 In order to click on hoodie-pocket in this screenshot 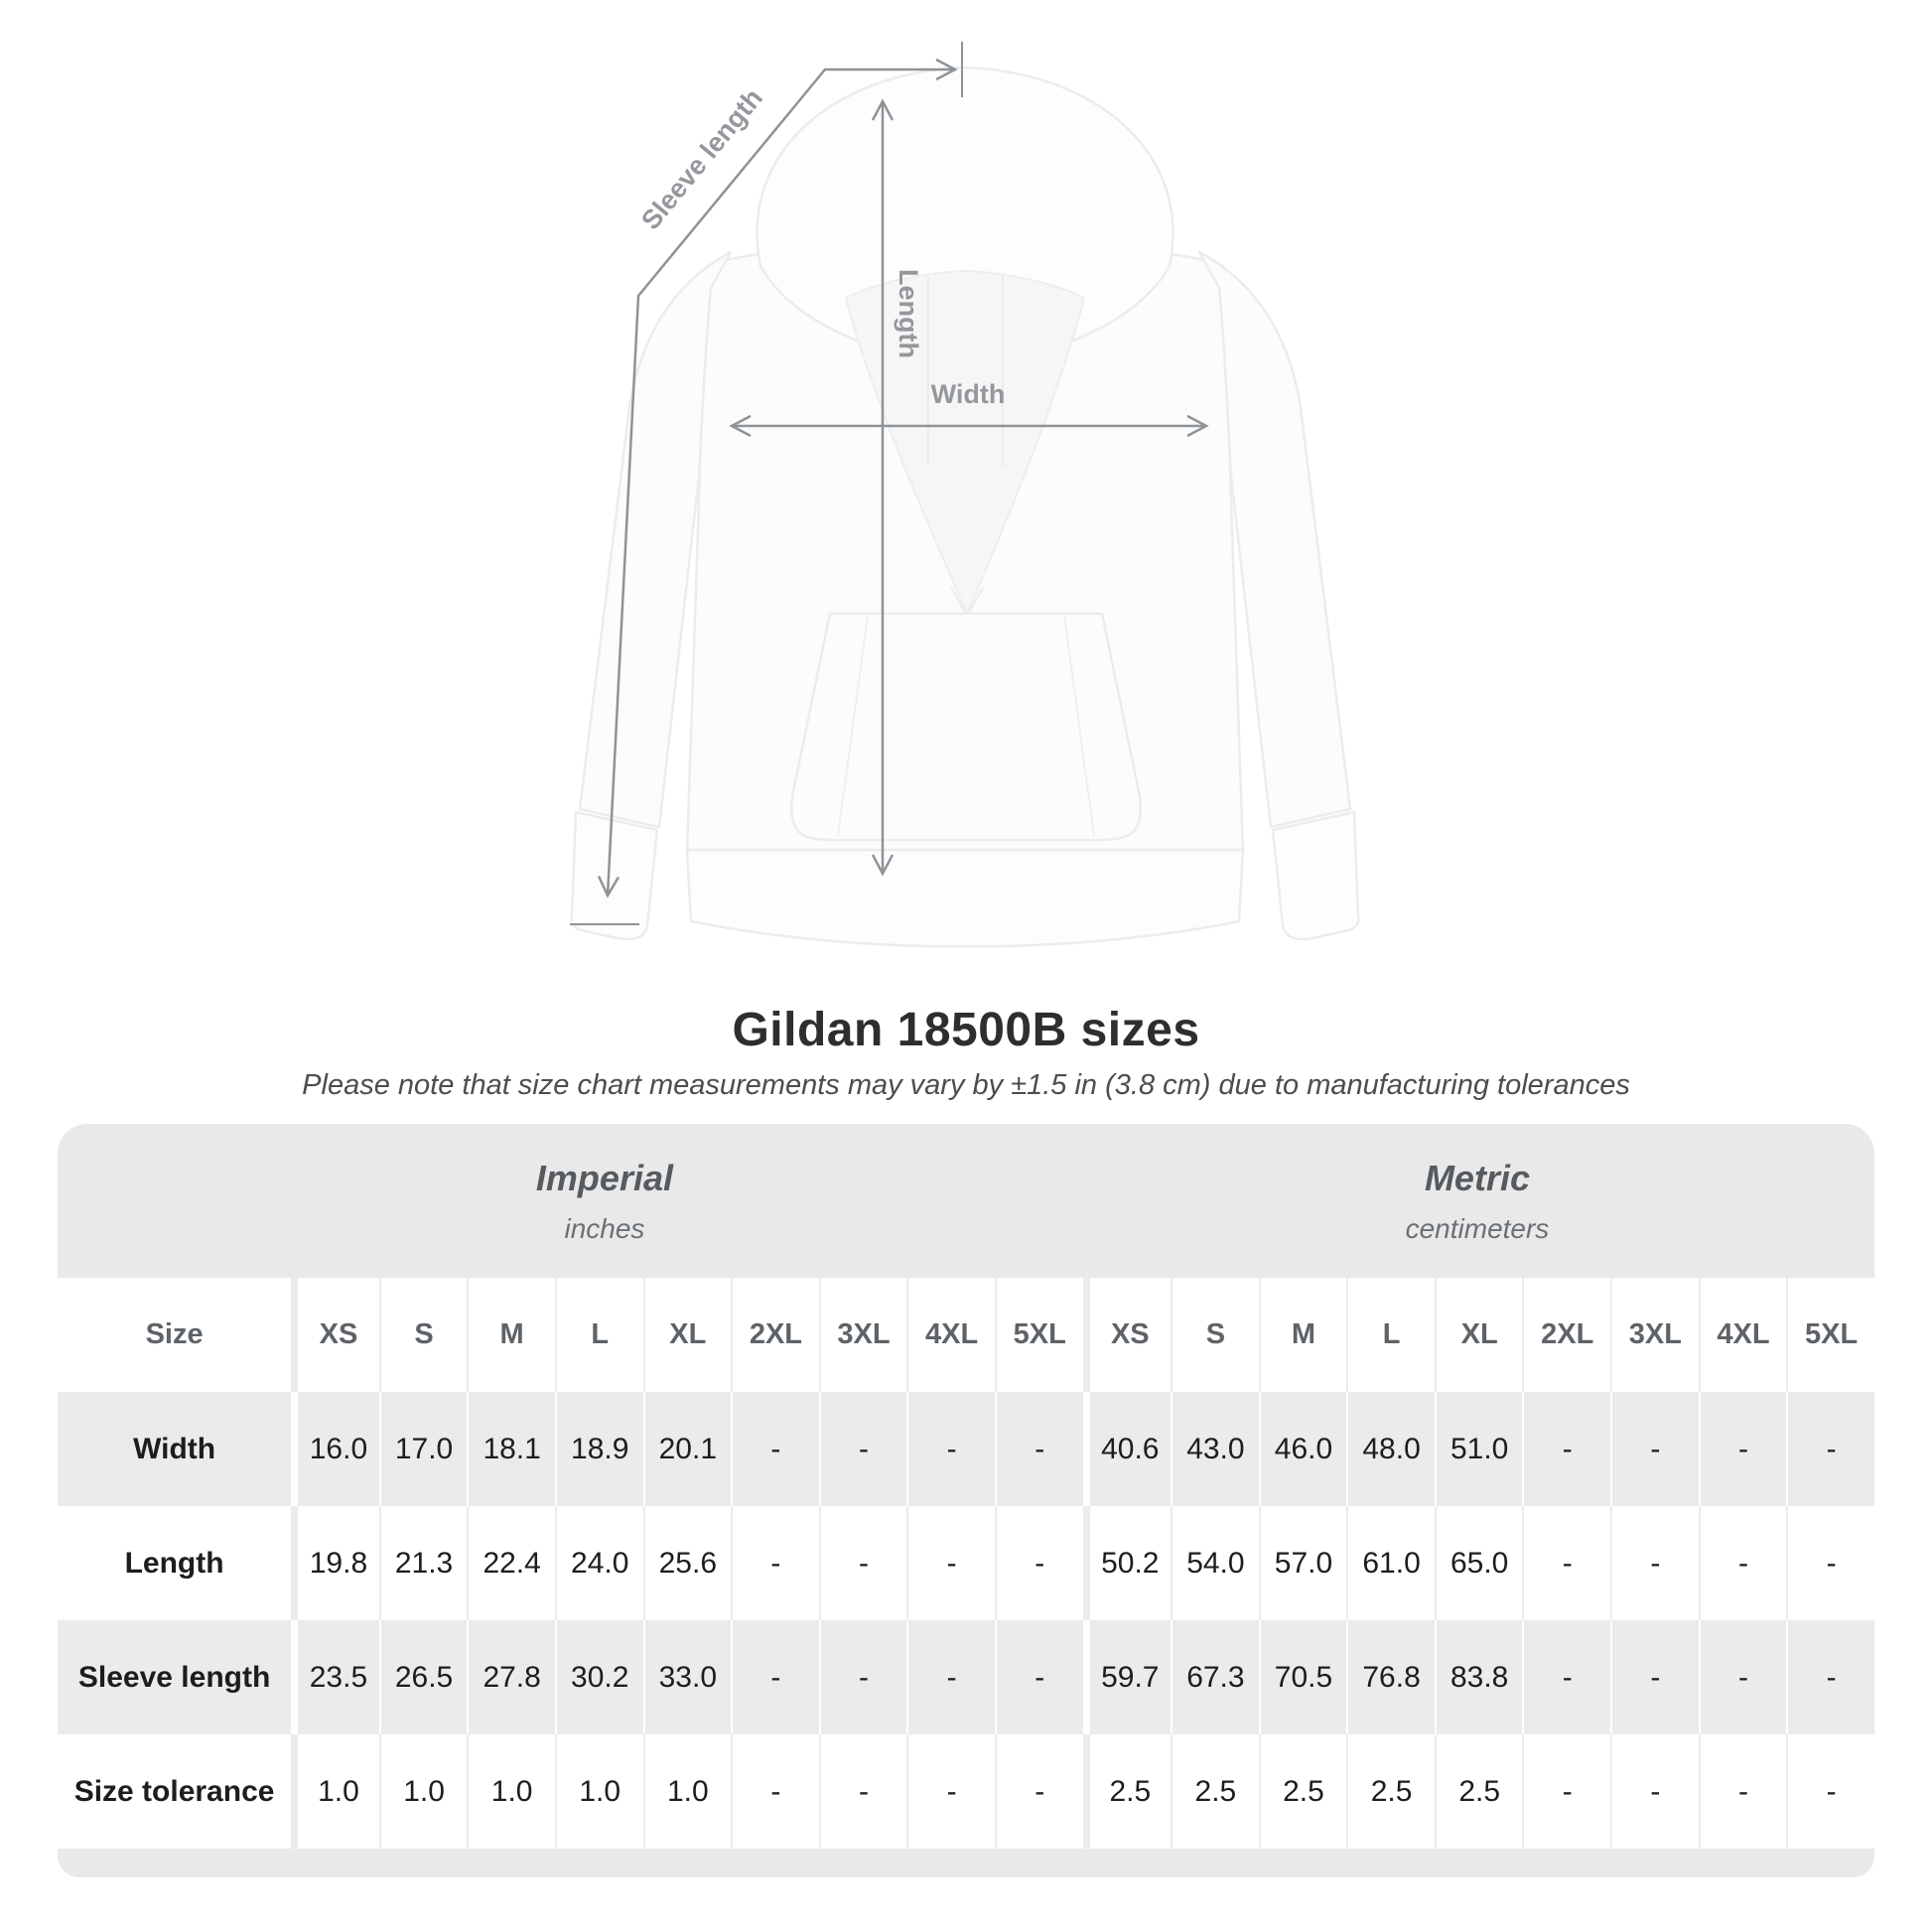, I will do `click(966, 727)`.